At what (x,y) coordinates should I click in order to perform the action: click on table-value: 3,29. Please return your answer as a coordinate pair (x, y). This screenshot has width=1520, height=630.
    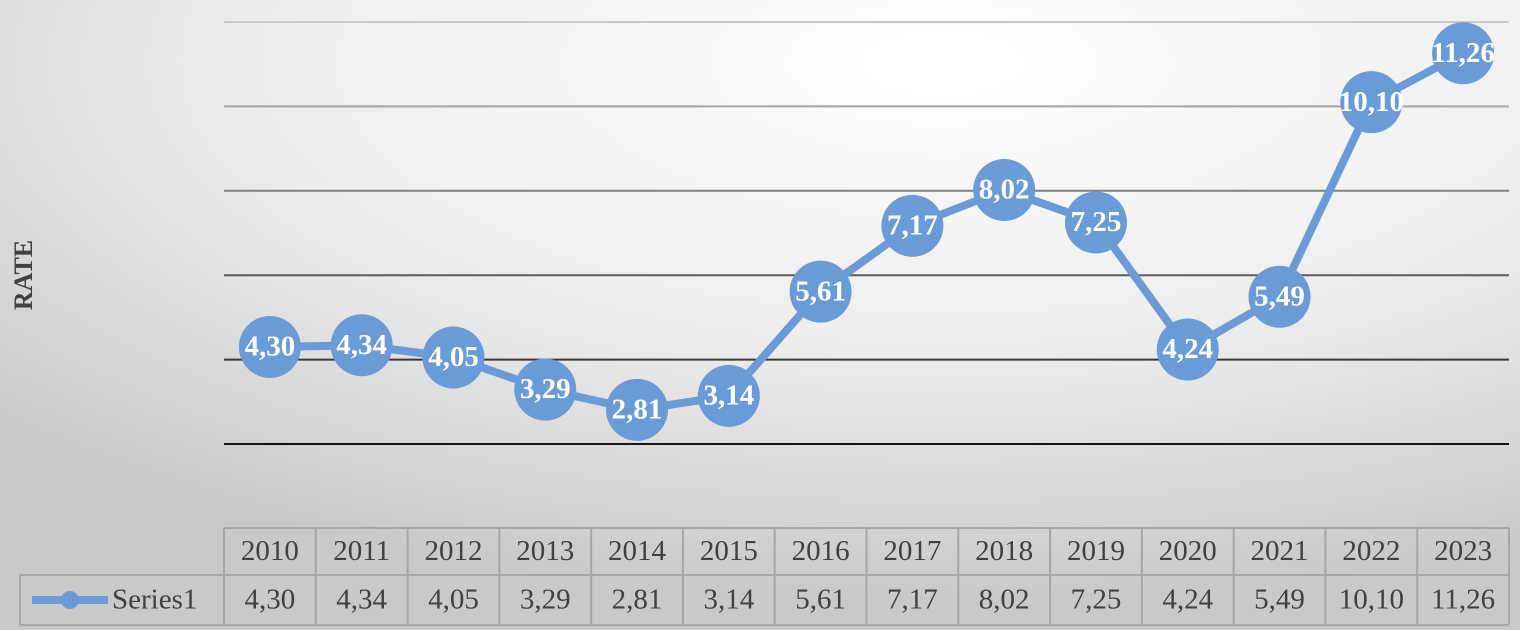
    Looking at the image, I should click on (545, 600).